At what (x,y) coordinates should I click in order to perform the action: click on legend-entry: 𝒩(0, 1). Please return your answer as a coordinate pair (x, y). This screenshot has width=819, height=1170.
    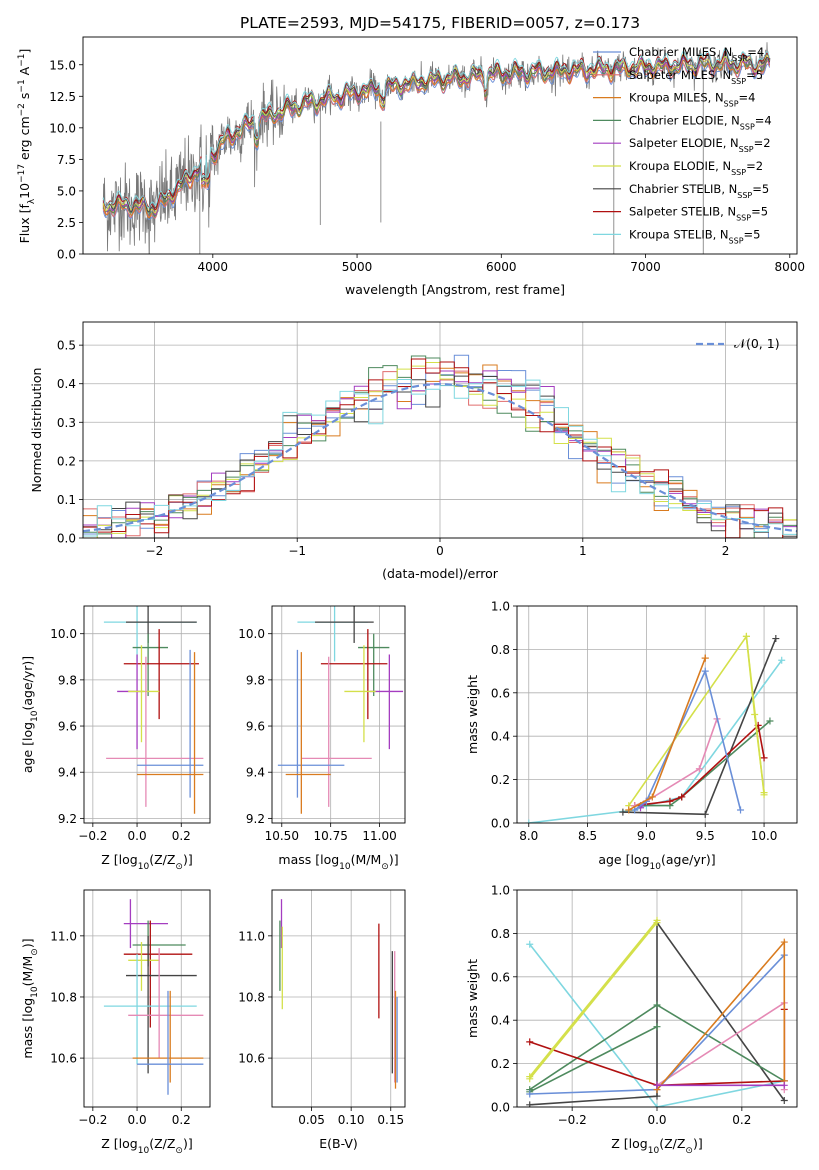
    Looking at the image, I should click on (757, 343).